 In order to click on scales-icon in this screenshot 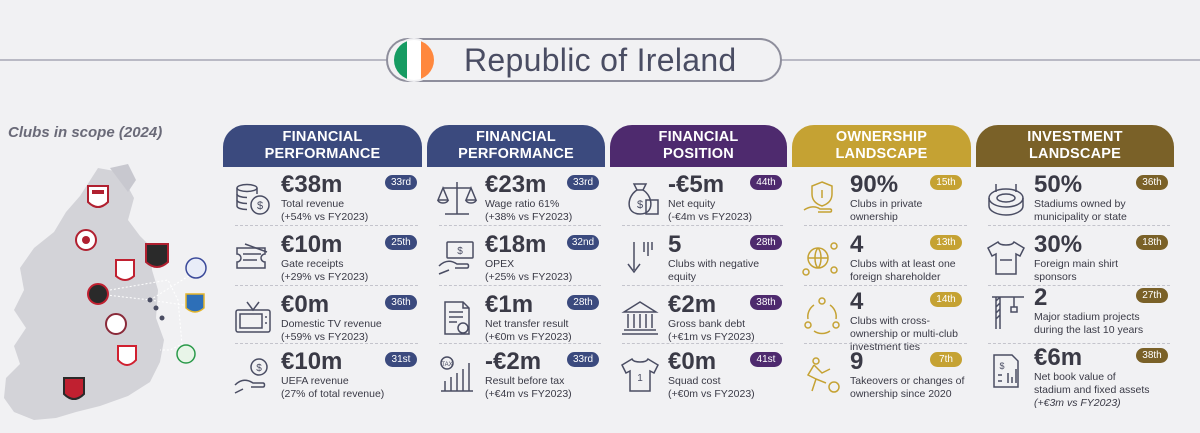, I will do `click(457, 198)`.